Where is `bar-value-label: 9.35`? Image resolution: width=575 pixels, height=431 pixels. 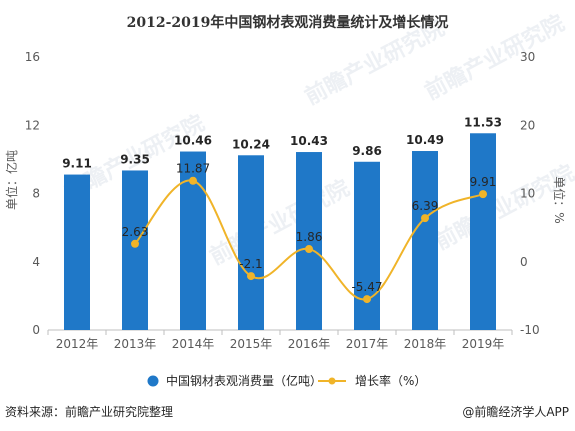
bar-value-label: 9.35 is located at coordinates (135, 159).